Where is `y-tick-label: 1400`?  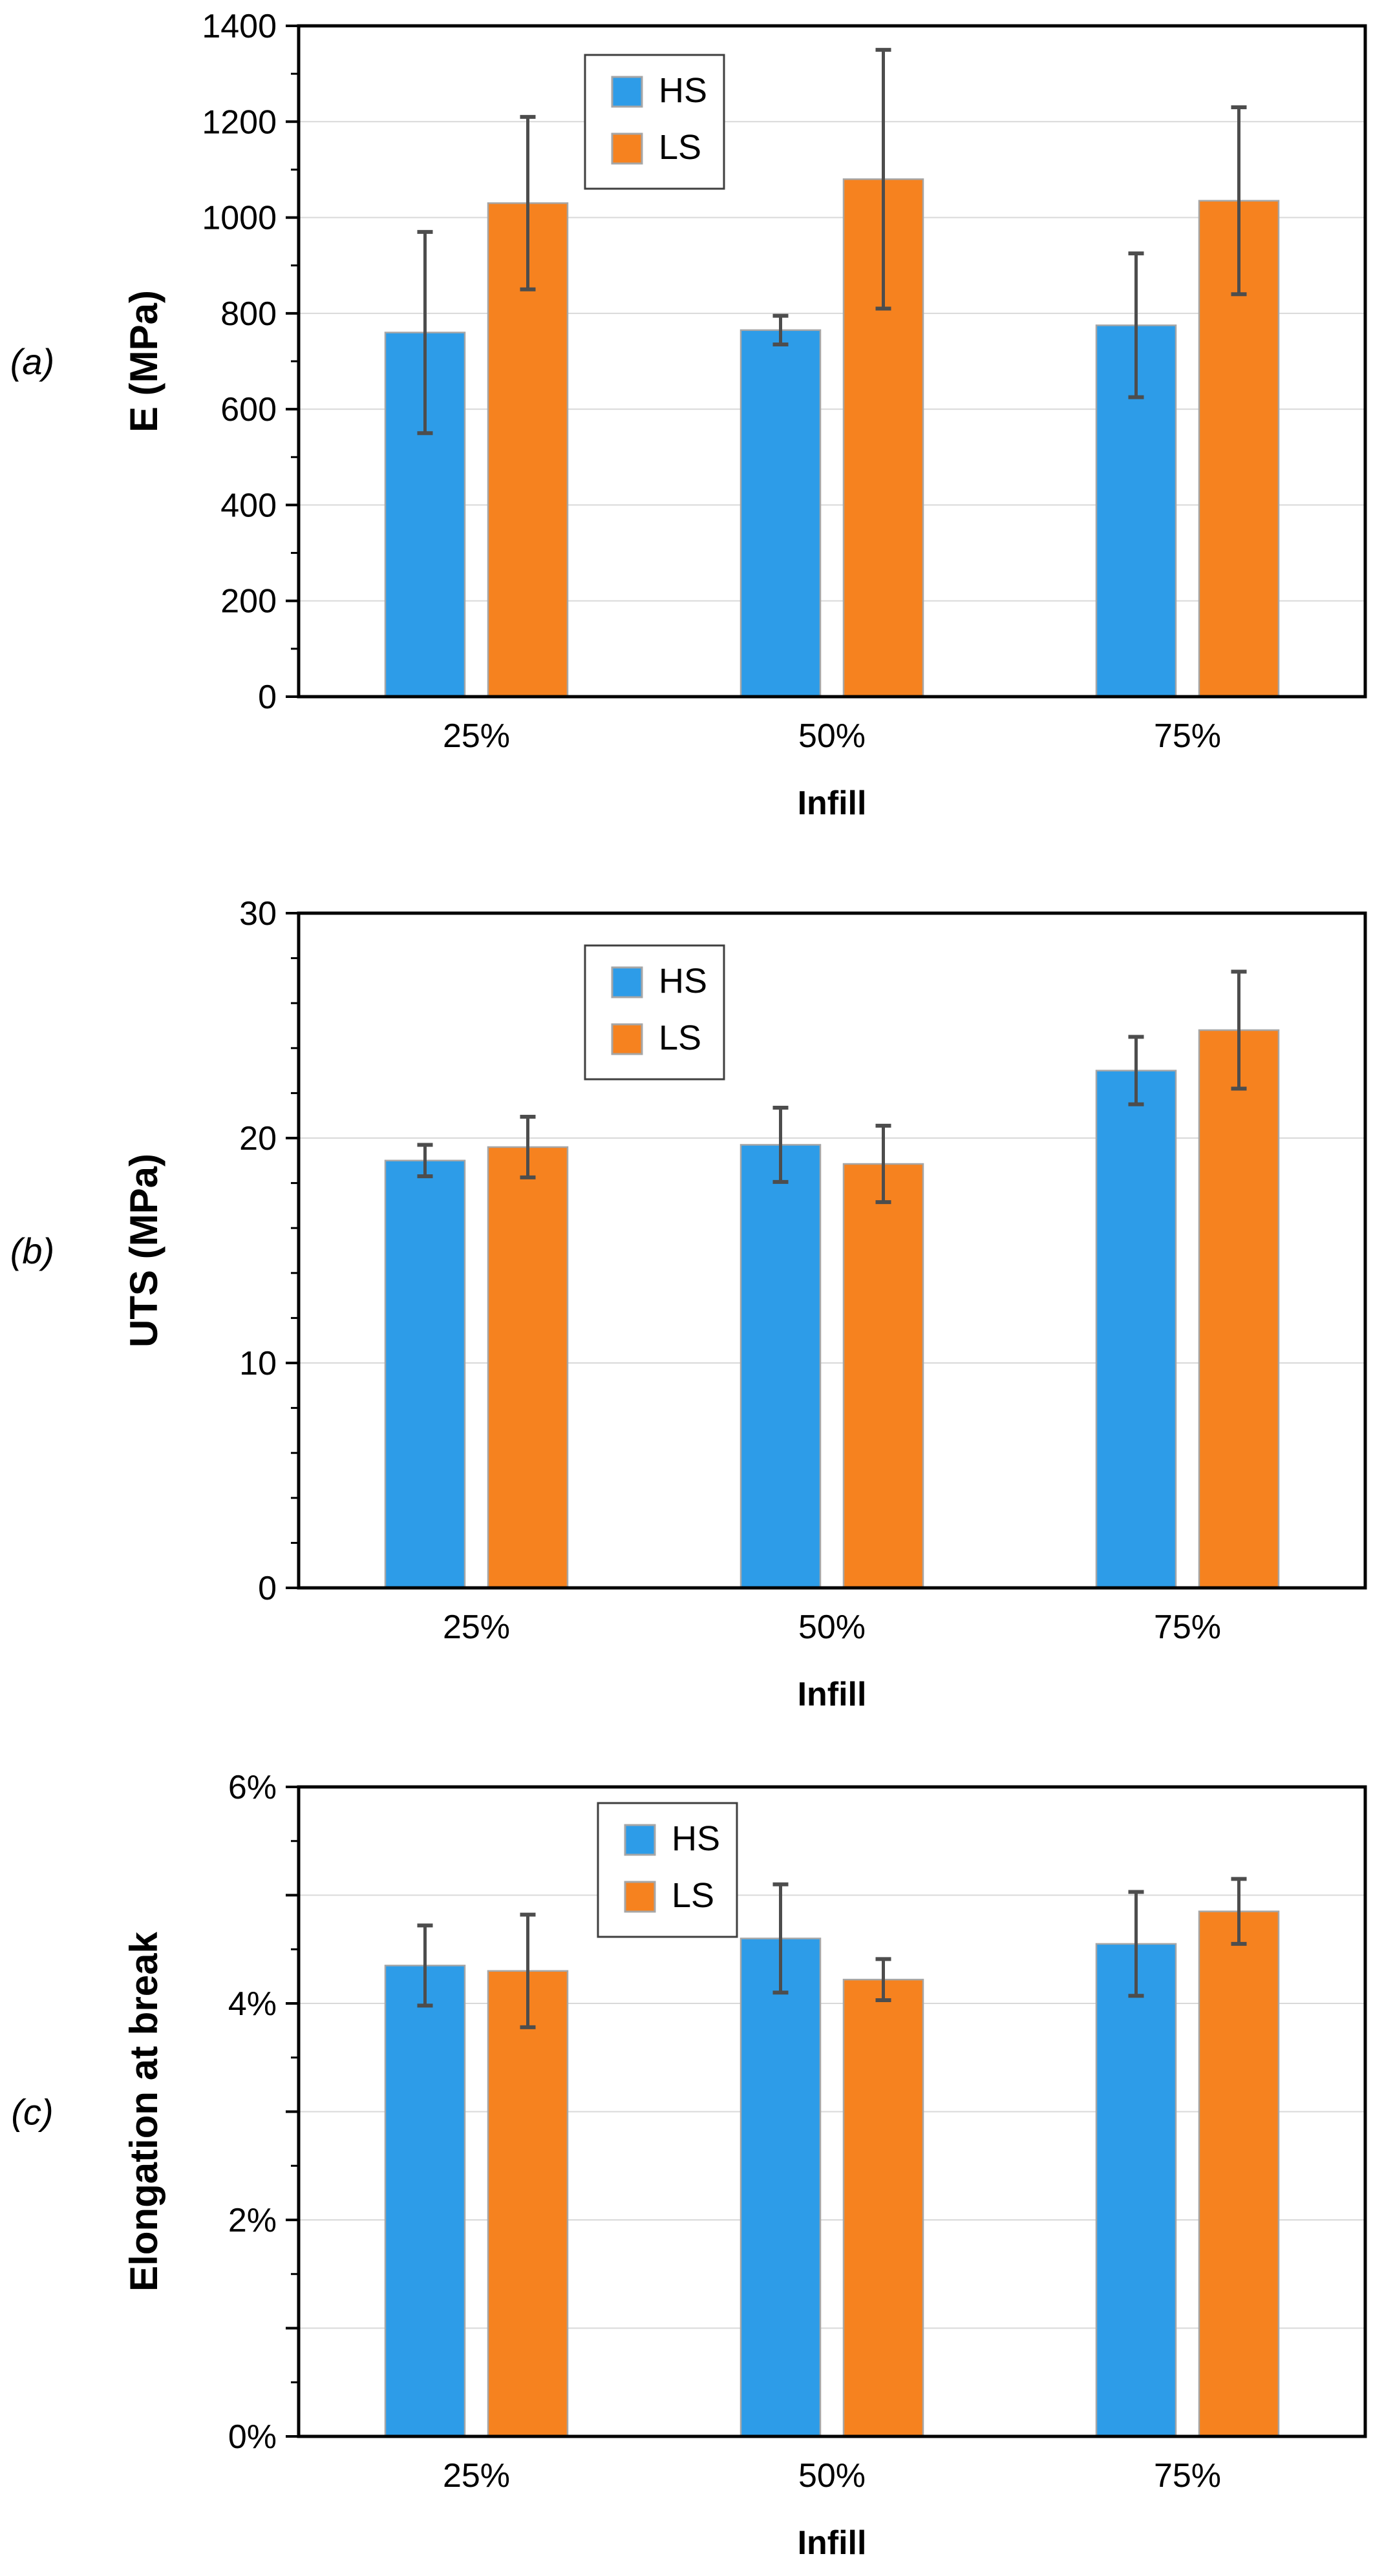 y-tick-label: 1400 is located at coordinates (239, 26).